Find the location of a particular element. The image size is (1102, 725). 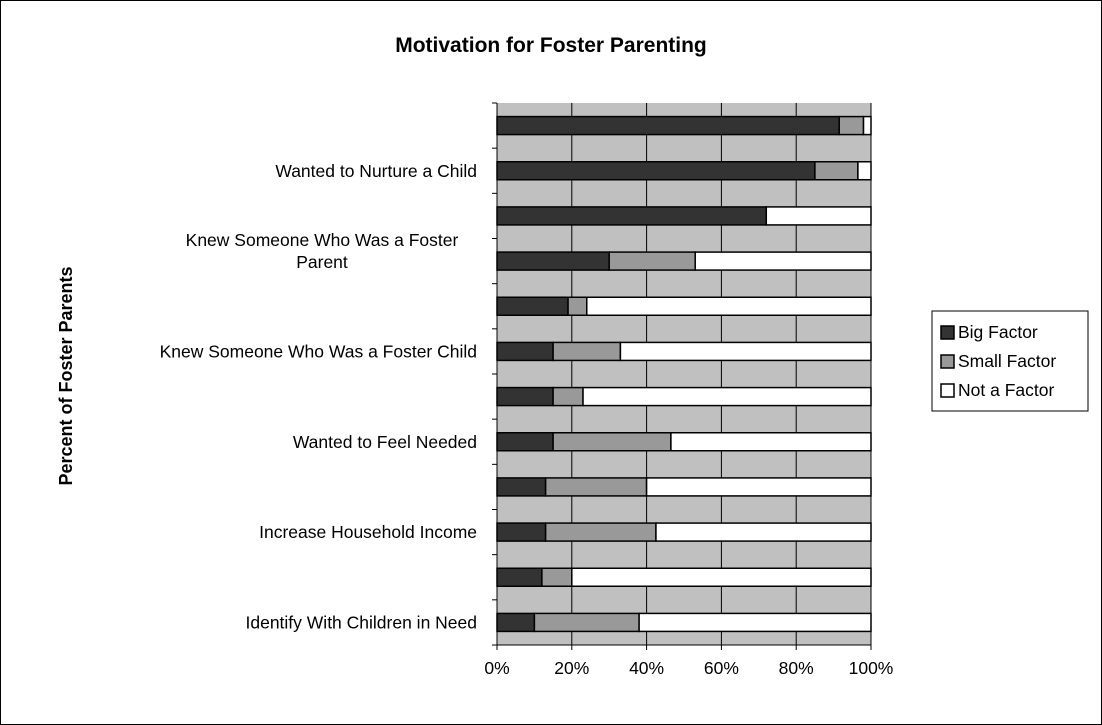

x-tick-label: 100% is located at coordinates (871, 668).